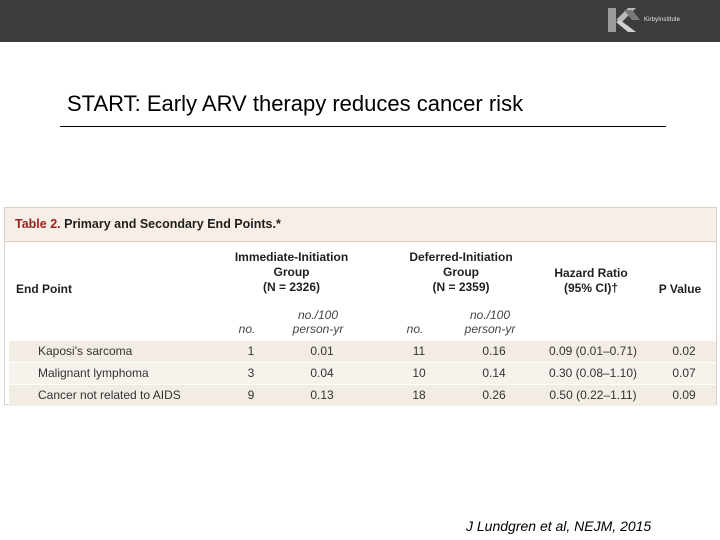 The width and height of the screenshot is (720, 540). I want to click on subheader-immediate-rate: no./100 person-yr, so click(318, 322).